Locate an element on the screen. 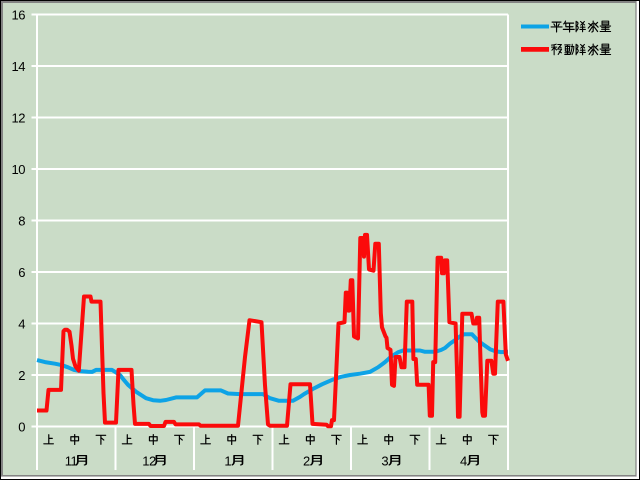  svg-text: 16 is located at coordinates (19, 15).